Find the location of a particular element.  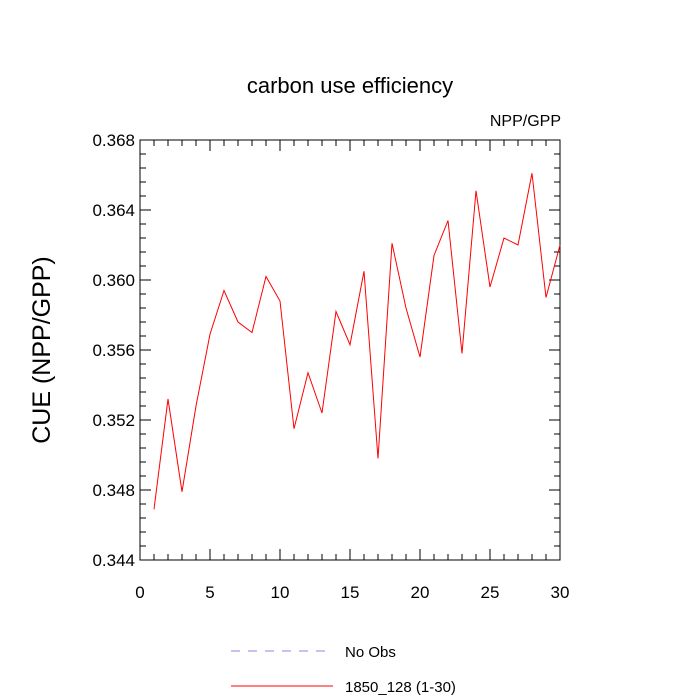

y-tick-label: 0.348 is located at coordinates (113, 490).